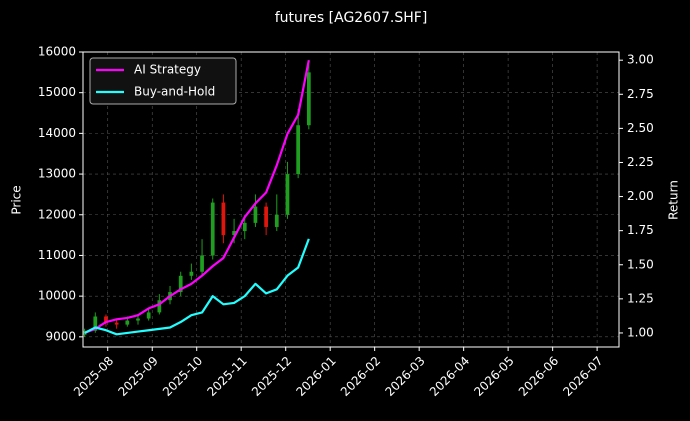 The image size is (690, 421). I want to click on y2-axis-label: Return, so click(674, 200).